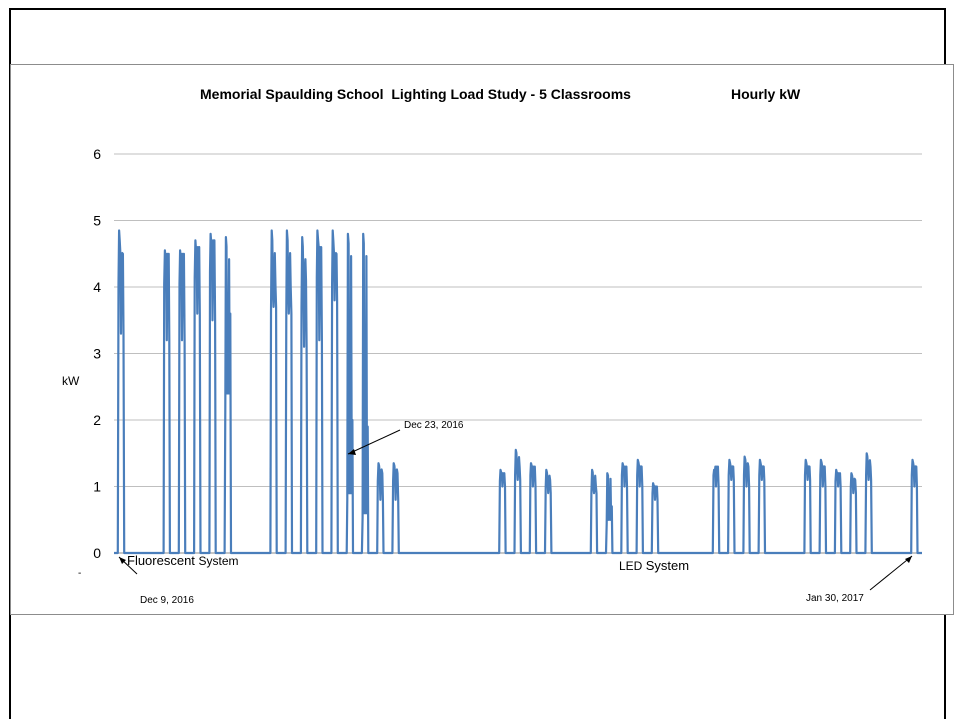  I want to click on fluorescent-word: Fluorescent, so click(161, 560).